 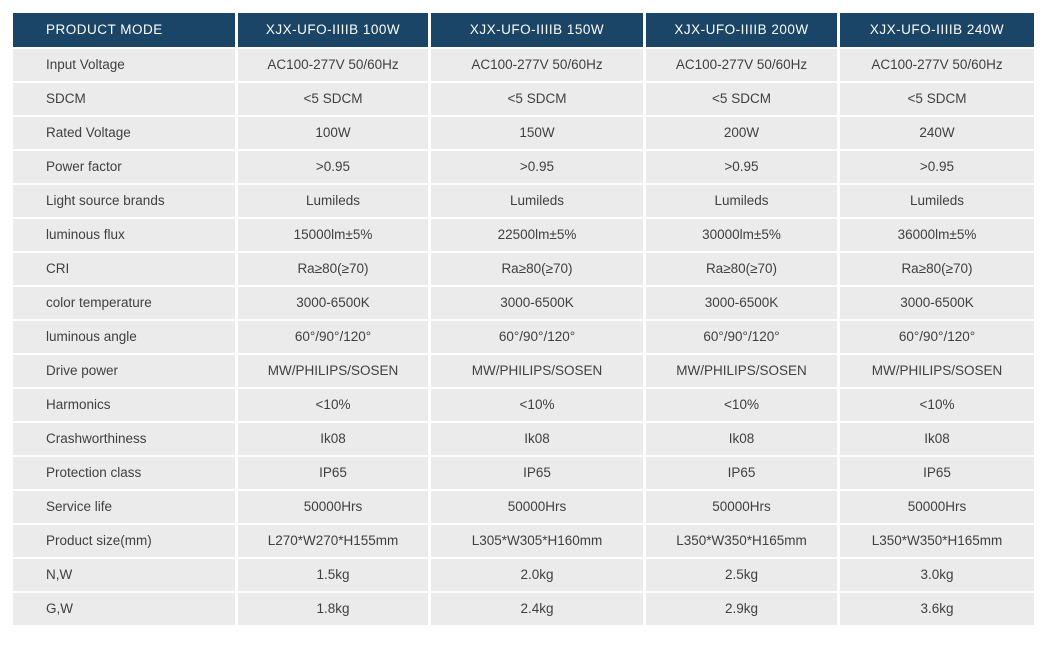 I want to click on table-row: Power factor >0.95 >0.95 >0.95 >0.95, so click(x=523, y=167).